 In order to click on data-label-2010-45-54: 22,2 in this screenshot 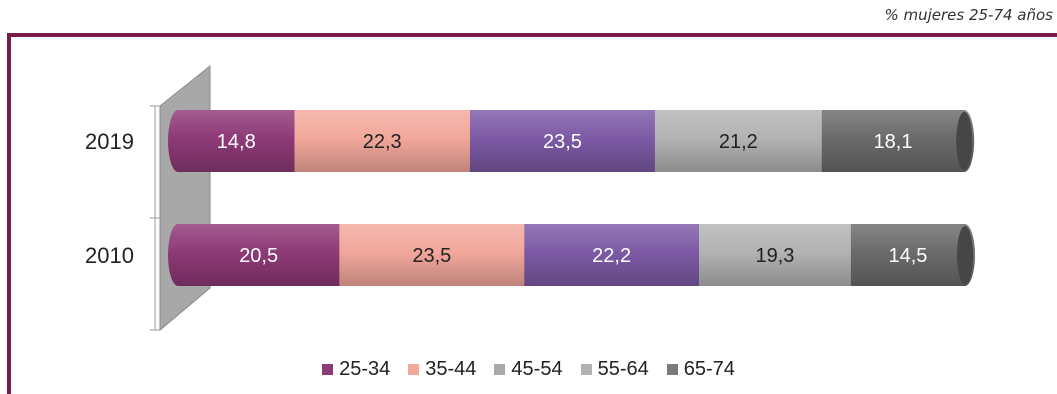, I will do `click(611, 256)`.